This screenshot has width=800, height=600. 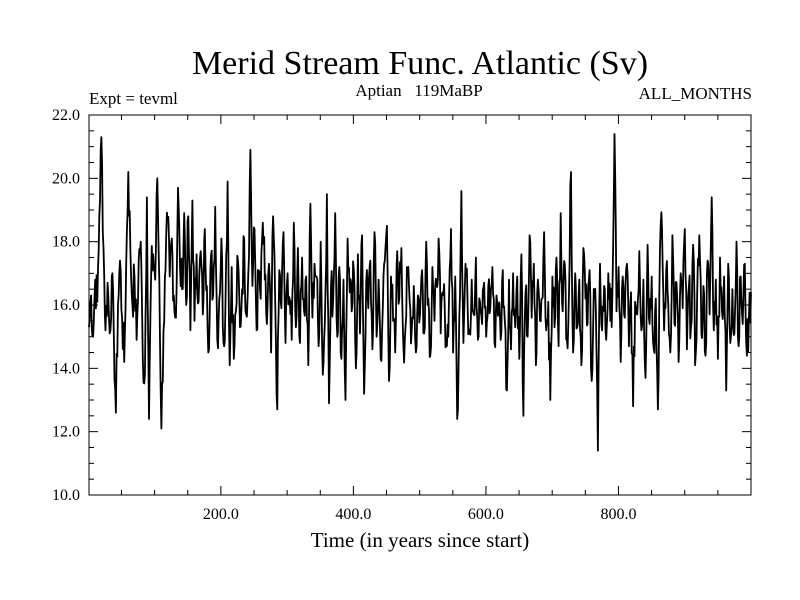 What do you see at coordinates (353, 514) in the screenshot?
I see `x-tick-label: 400.0` at bounding box center [353, 514].